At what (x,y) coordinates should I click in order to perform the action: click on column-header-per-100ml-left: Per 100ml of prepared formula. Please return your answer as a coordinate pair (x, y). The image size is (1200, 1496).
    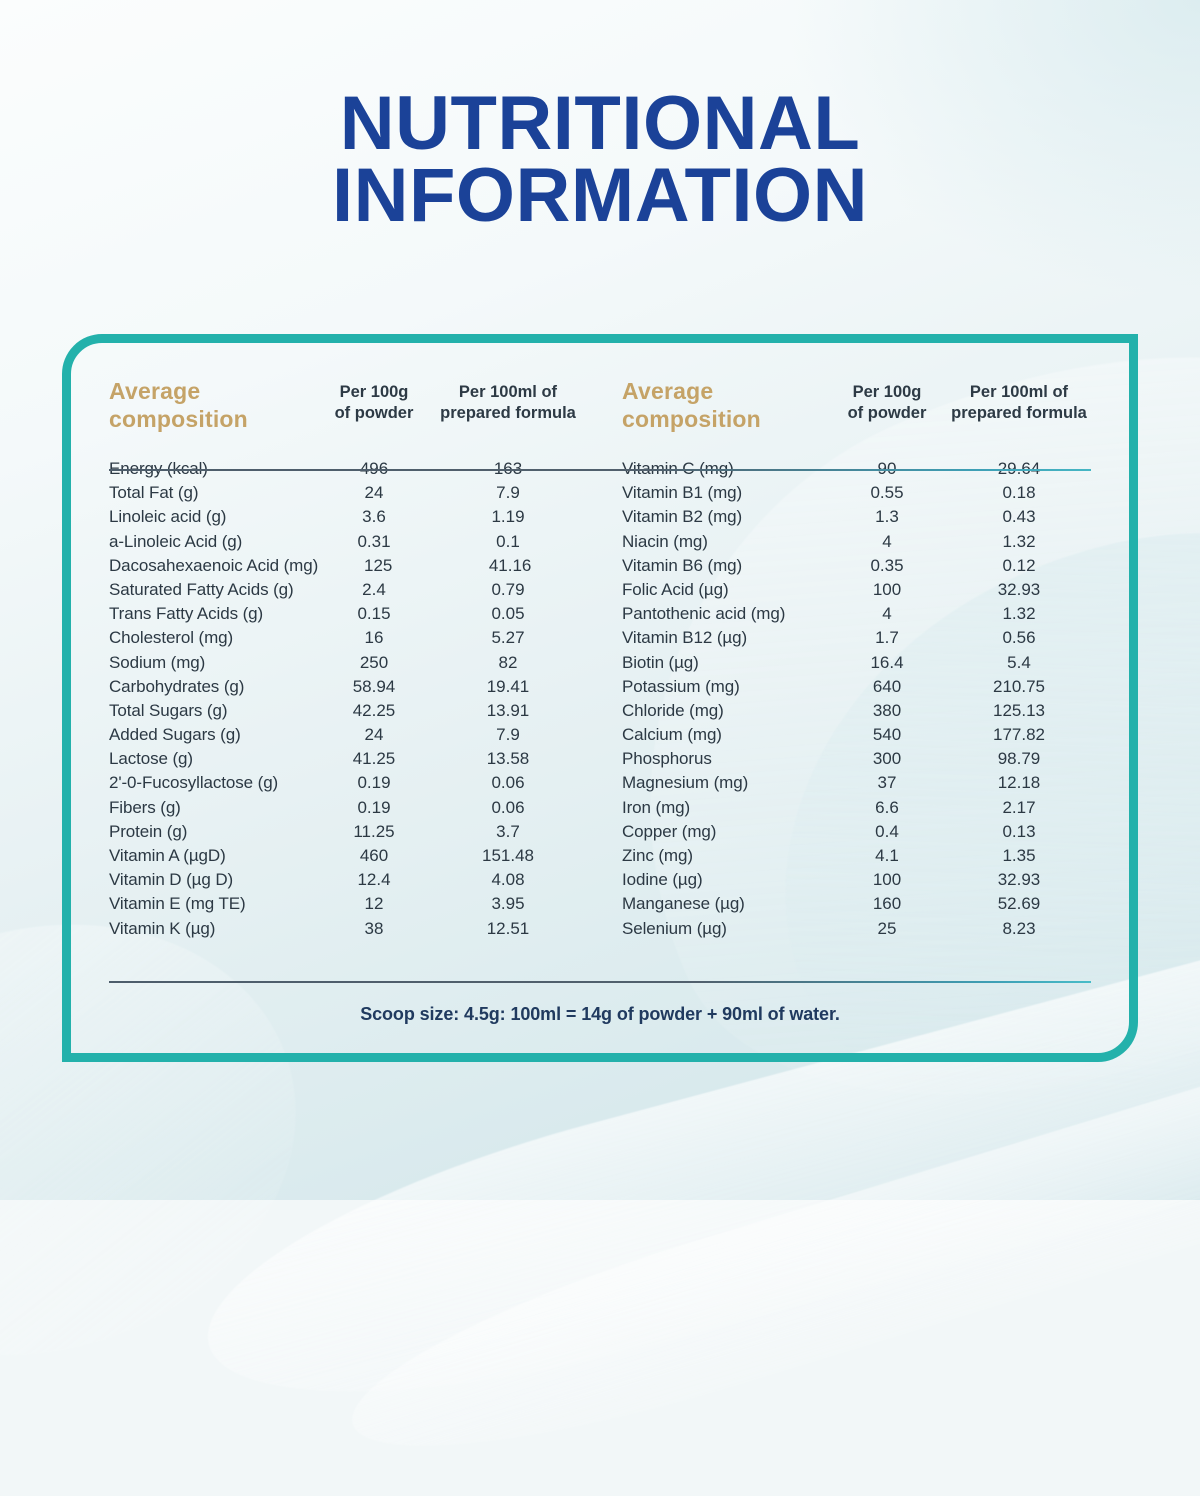
    Looking at the image, I should click on (508, 402).